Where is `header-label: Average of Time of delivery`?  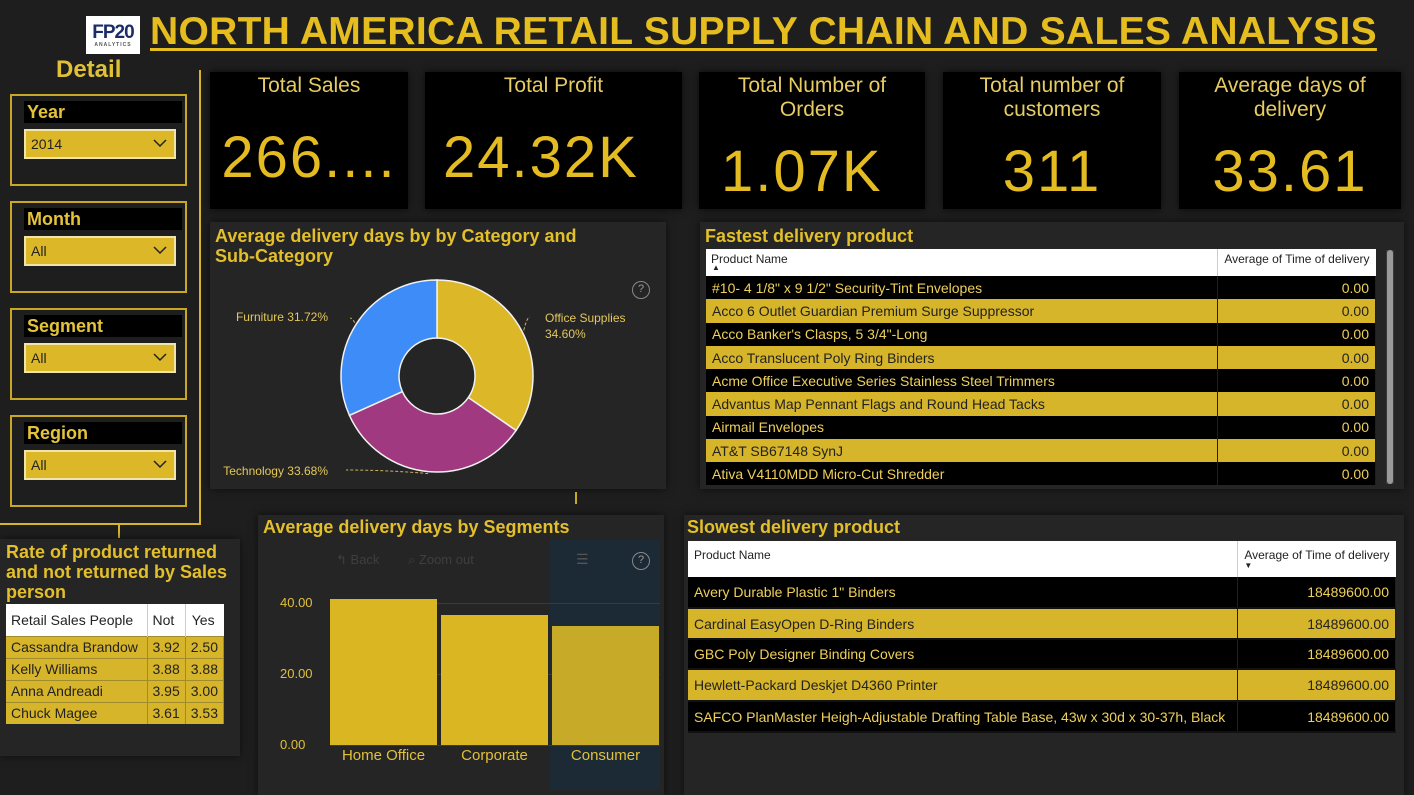 header-label: Average of Time of delivery is located at coordinates (1317, 555).